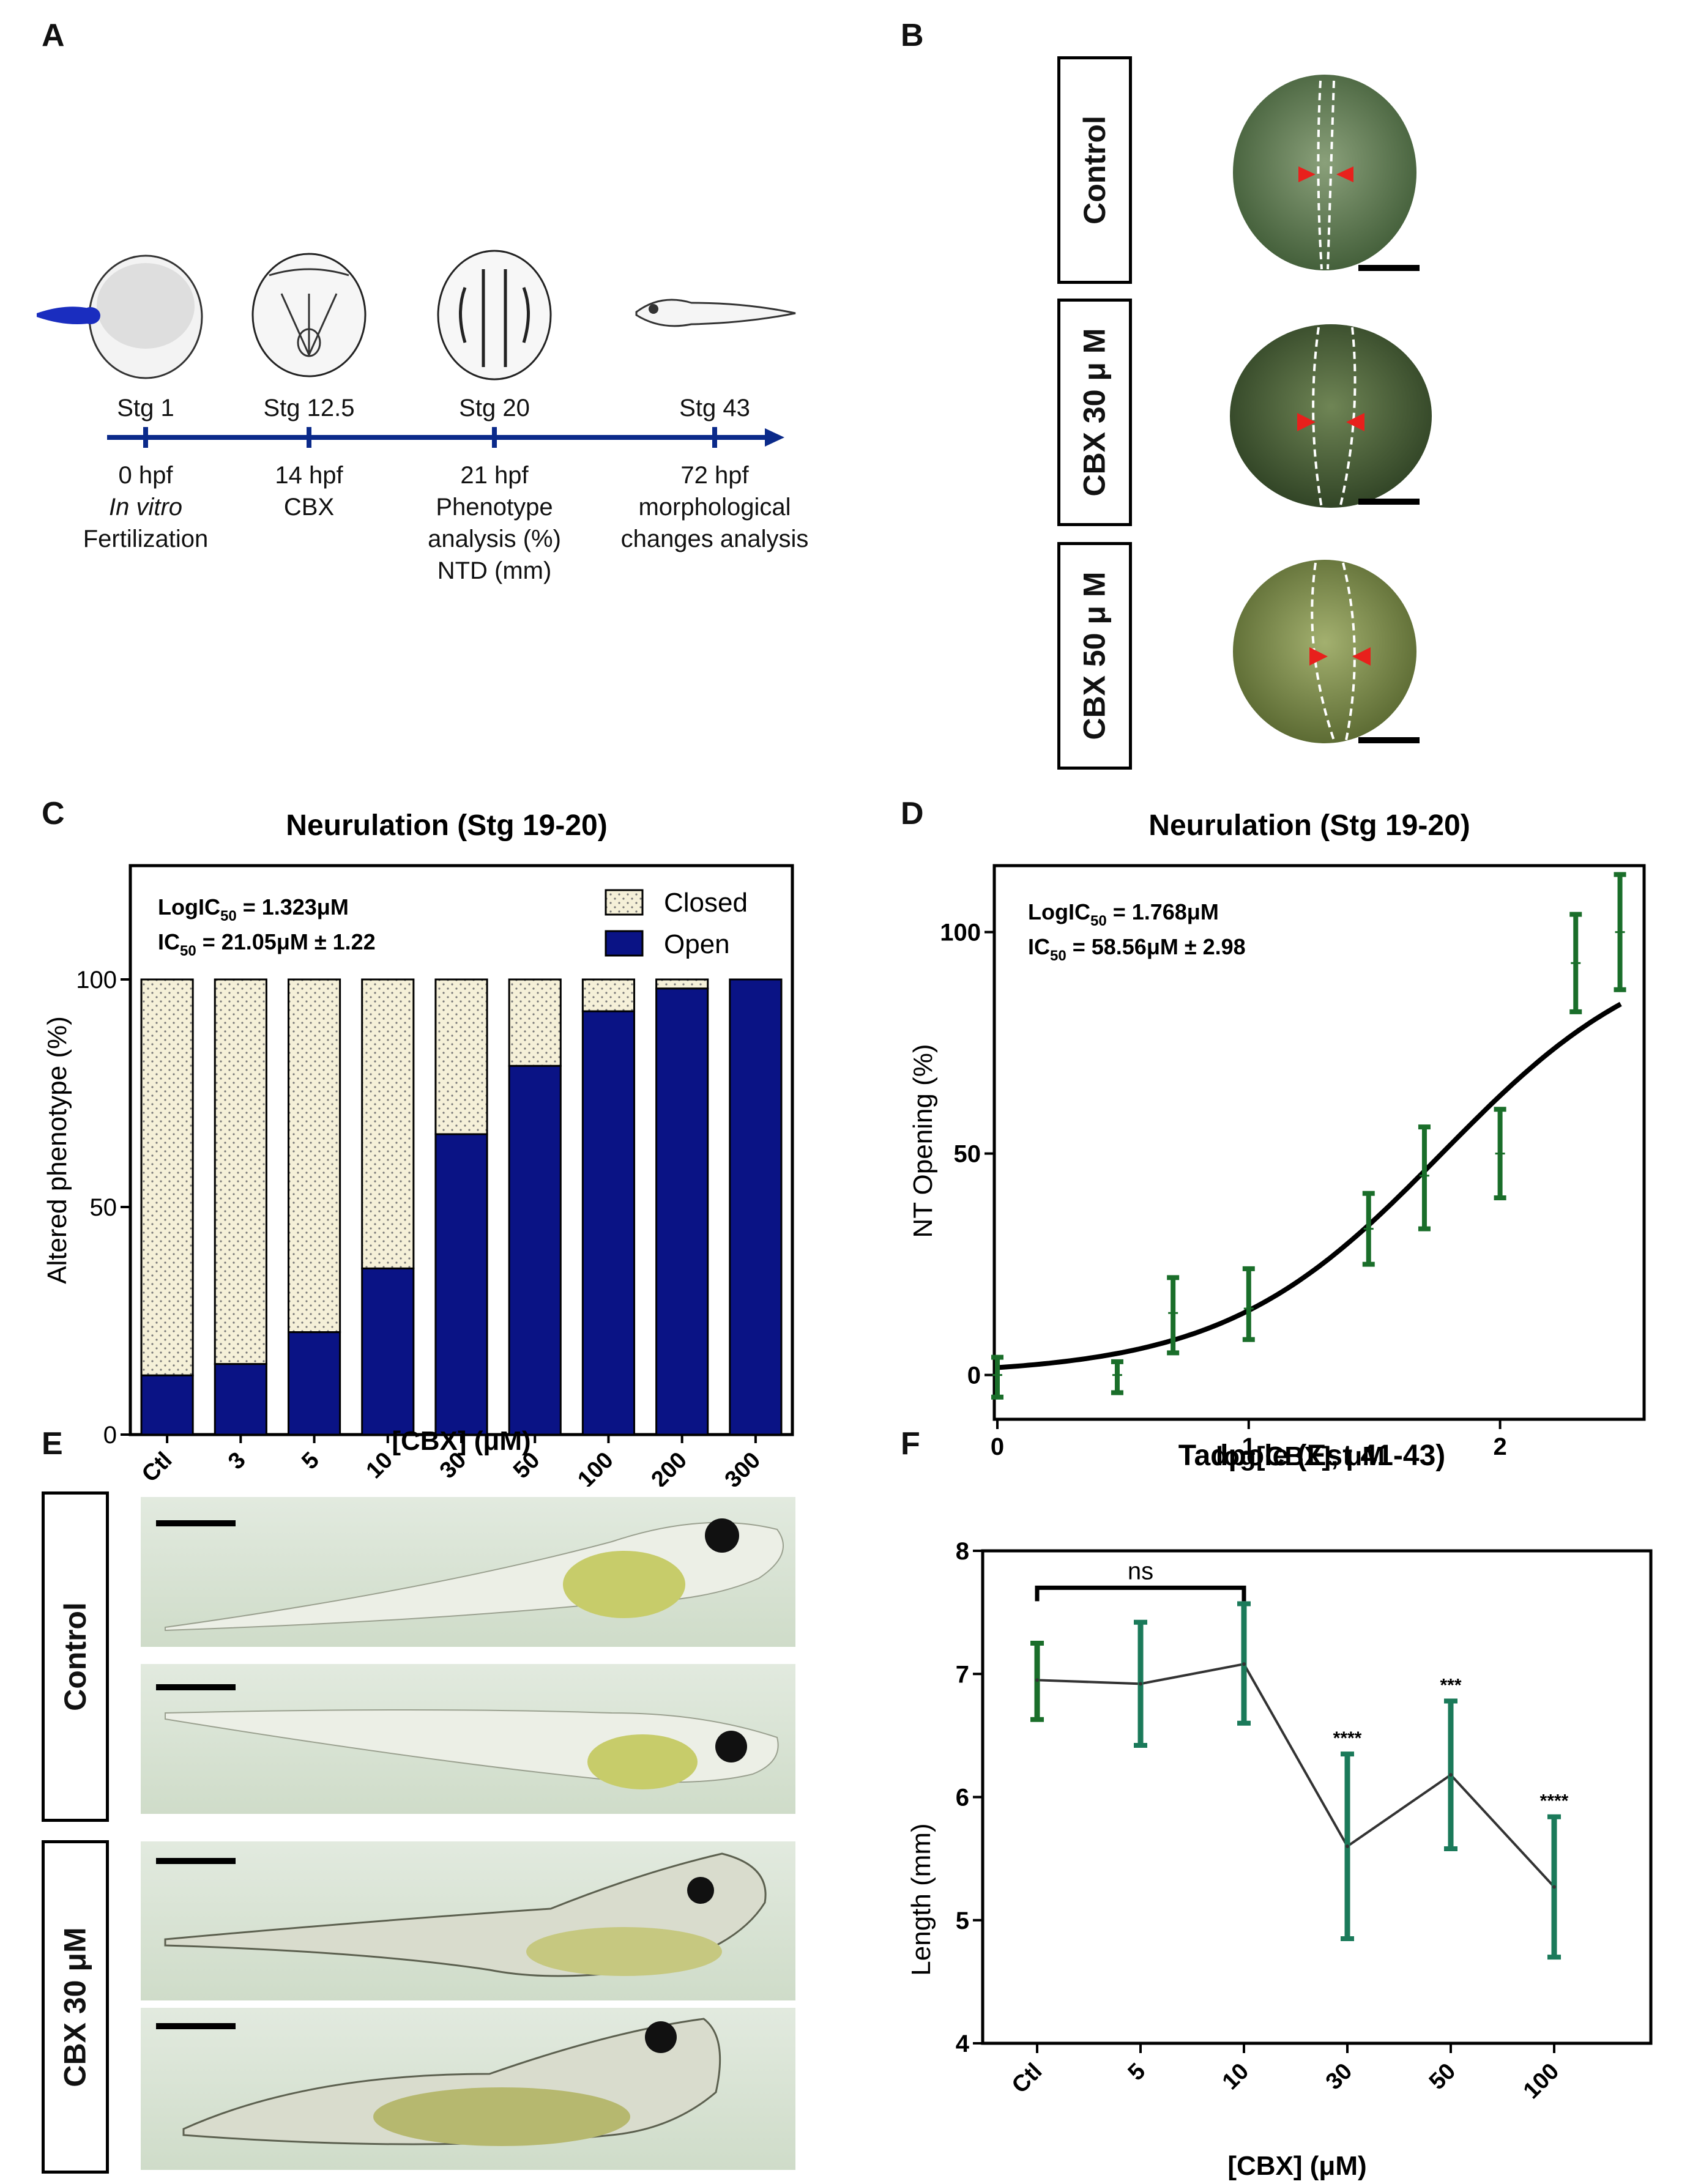 The width and height of the screenshot is (1690, 2184). What do you see at coordinates (963, 1551) in the screenshot?
I see `y-tick-label: 8` at bounding box center [963, 1551].